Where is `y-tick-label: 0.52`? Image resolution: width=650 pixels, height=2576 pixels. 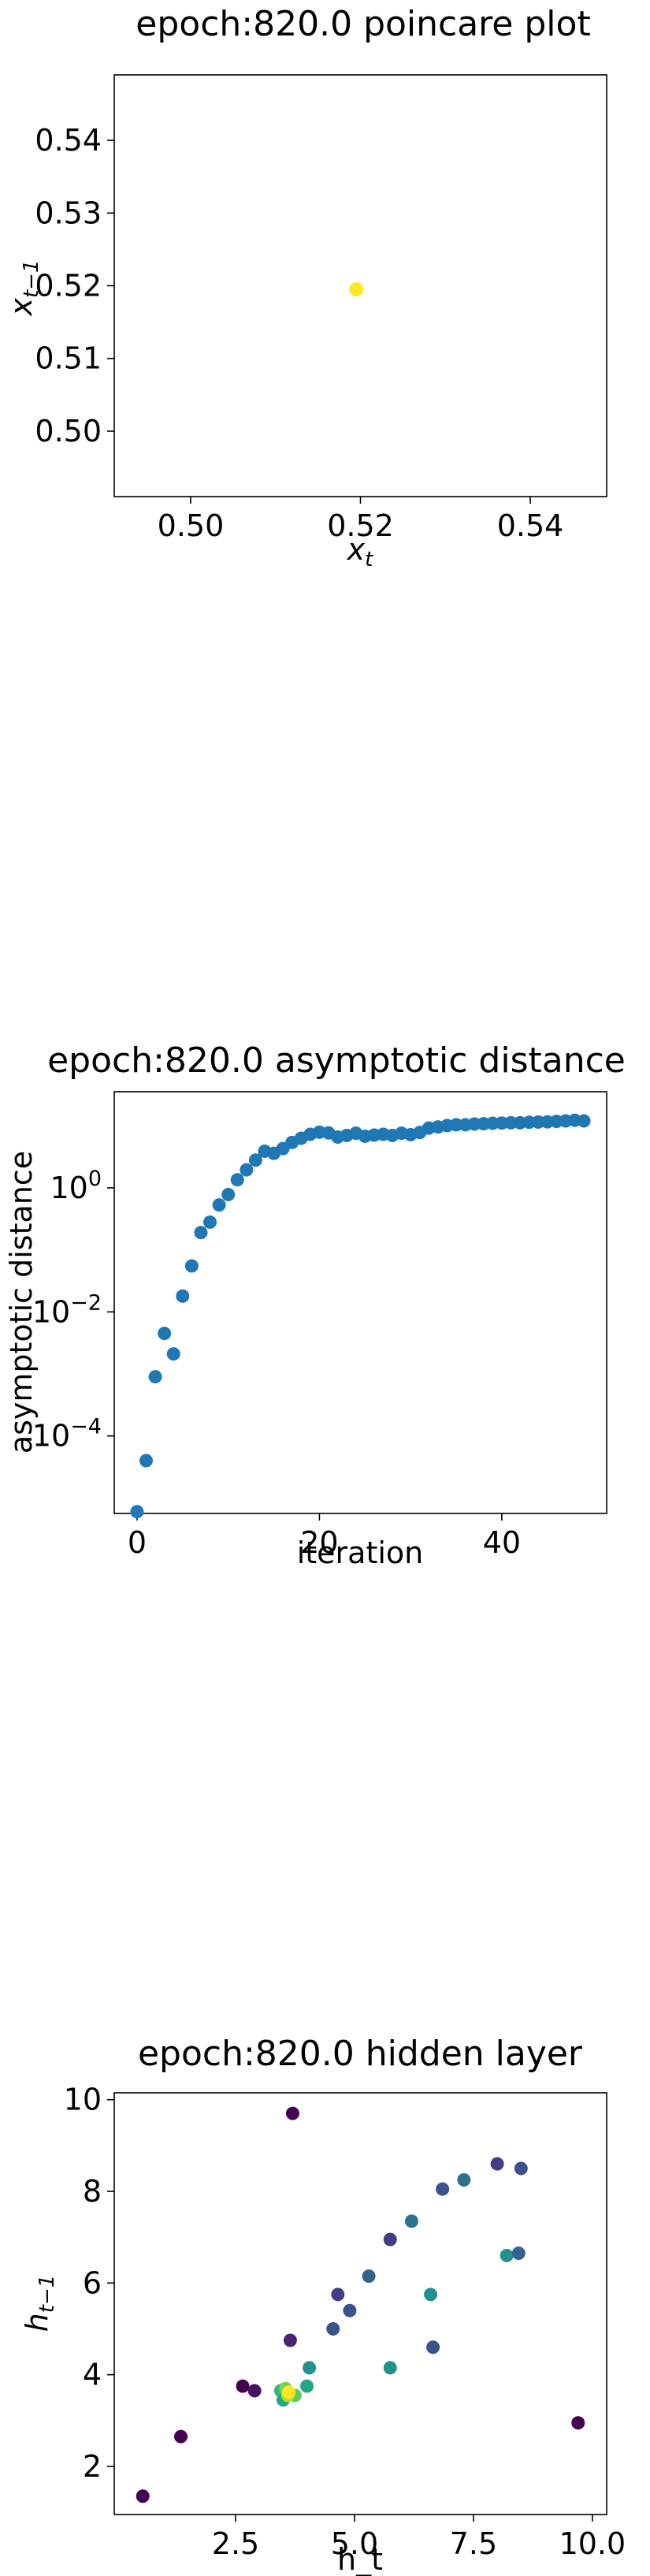 y-tick-label: 0.52 is located at coordinates (68, 286).